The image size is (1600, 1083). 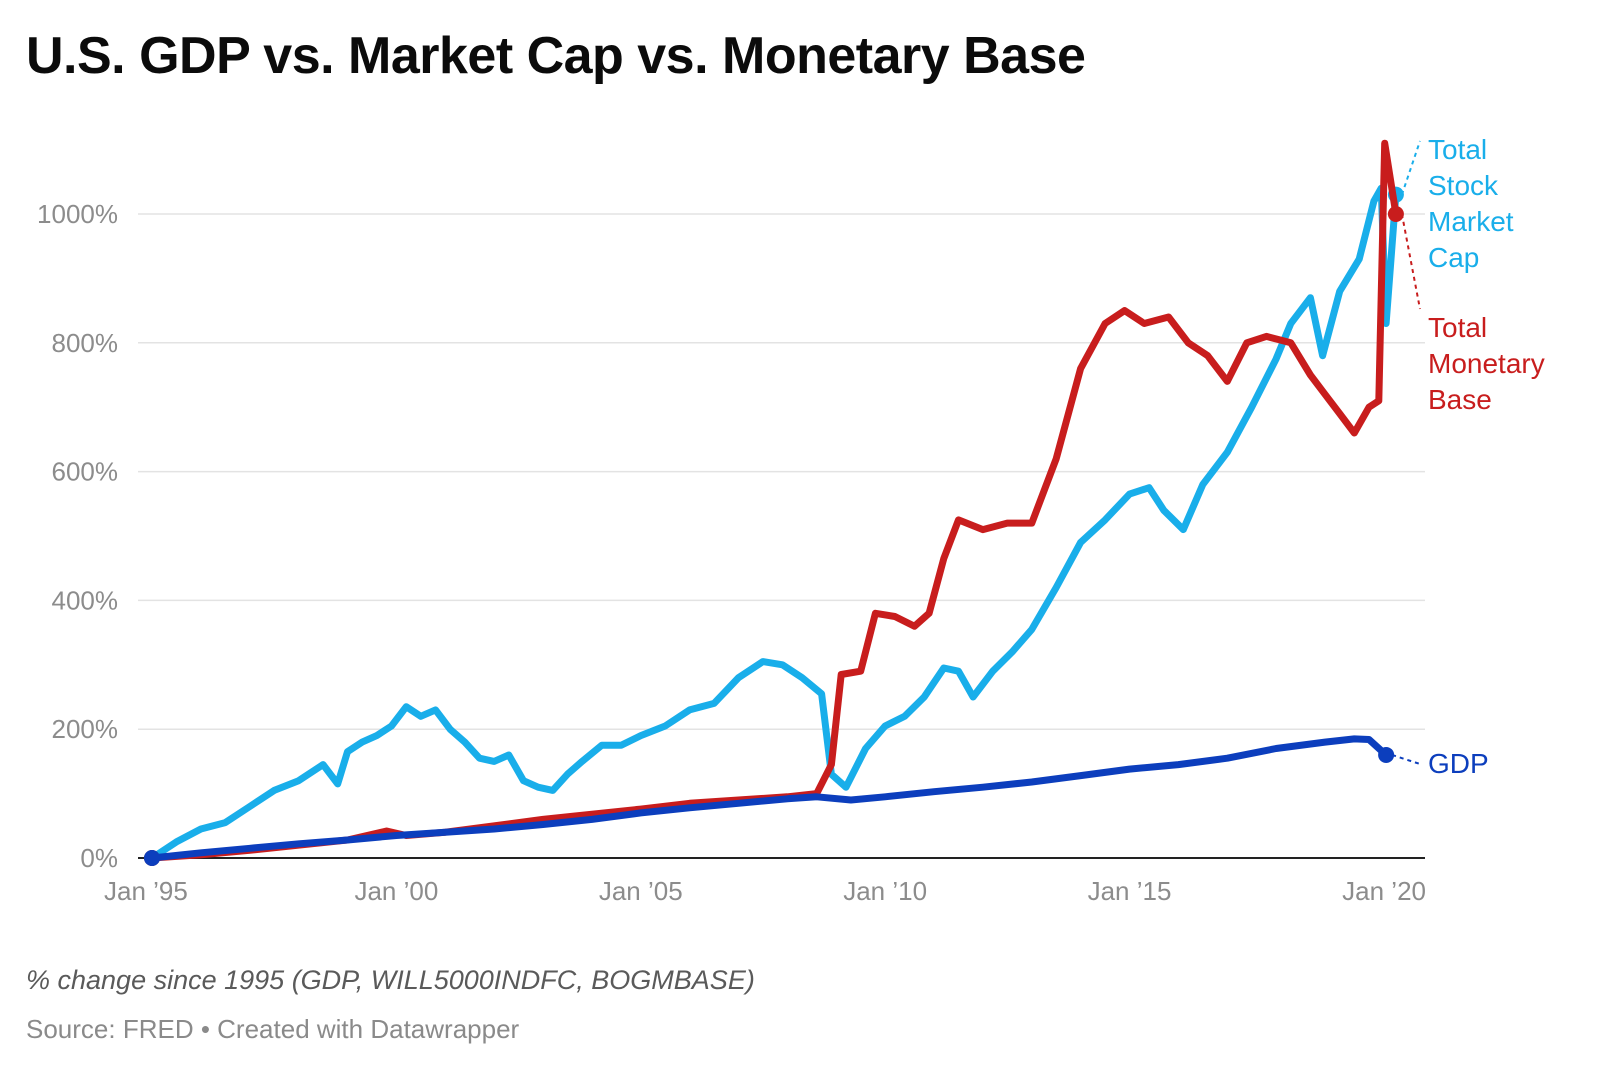 I want to click on series-label-line: Stock, so click(x=1463, y=185).